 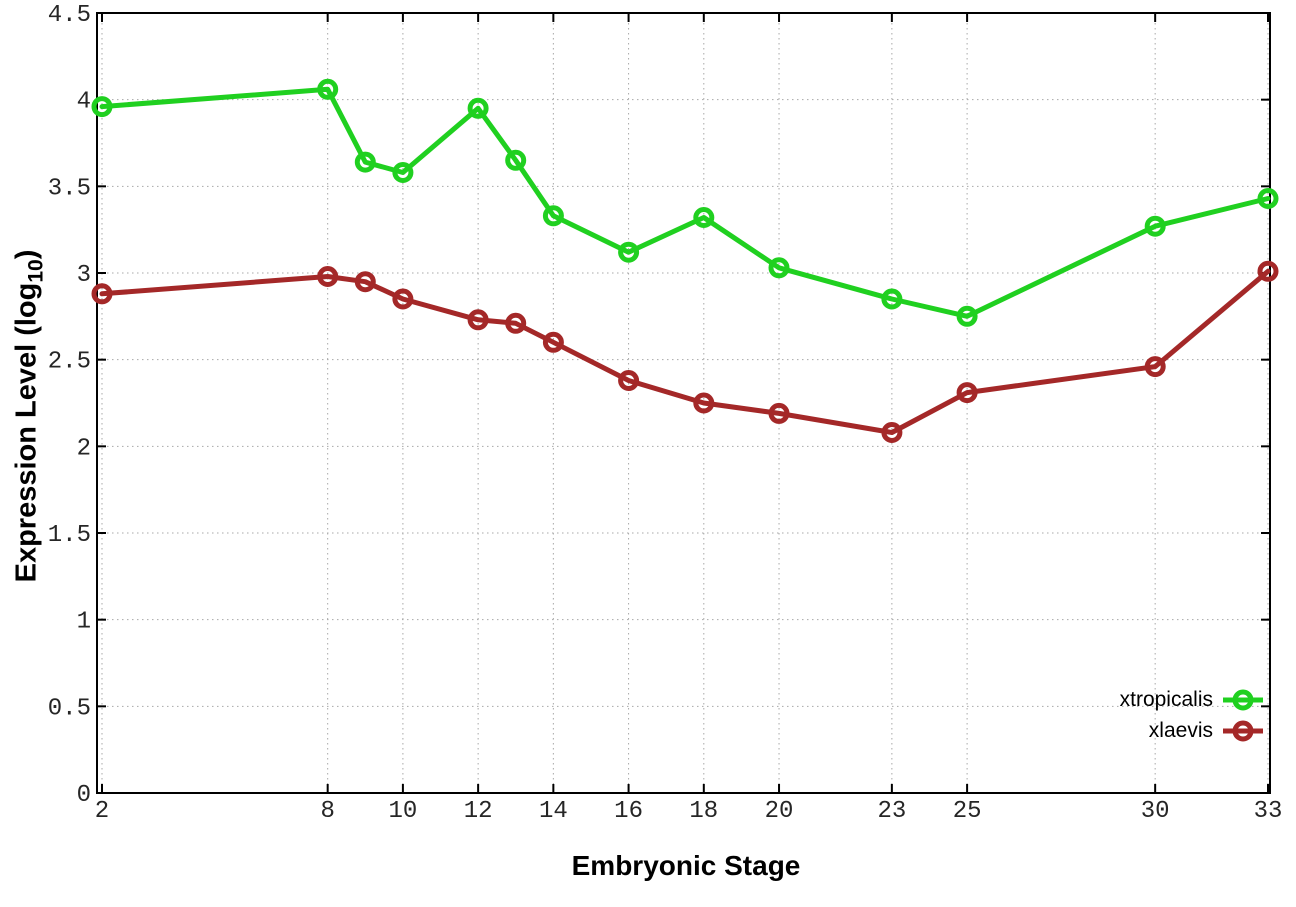 I want to click on x-tick-label: 16, so click(x=628, y=811).